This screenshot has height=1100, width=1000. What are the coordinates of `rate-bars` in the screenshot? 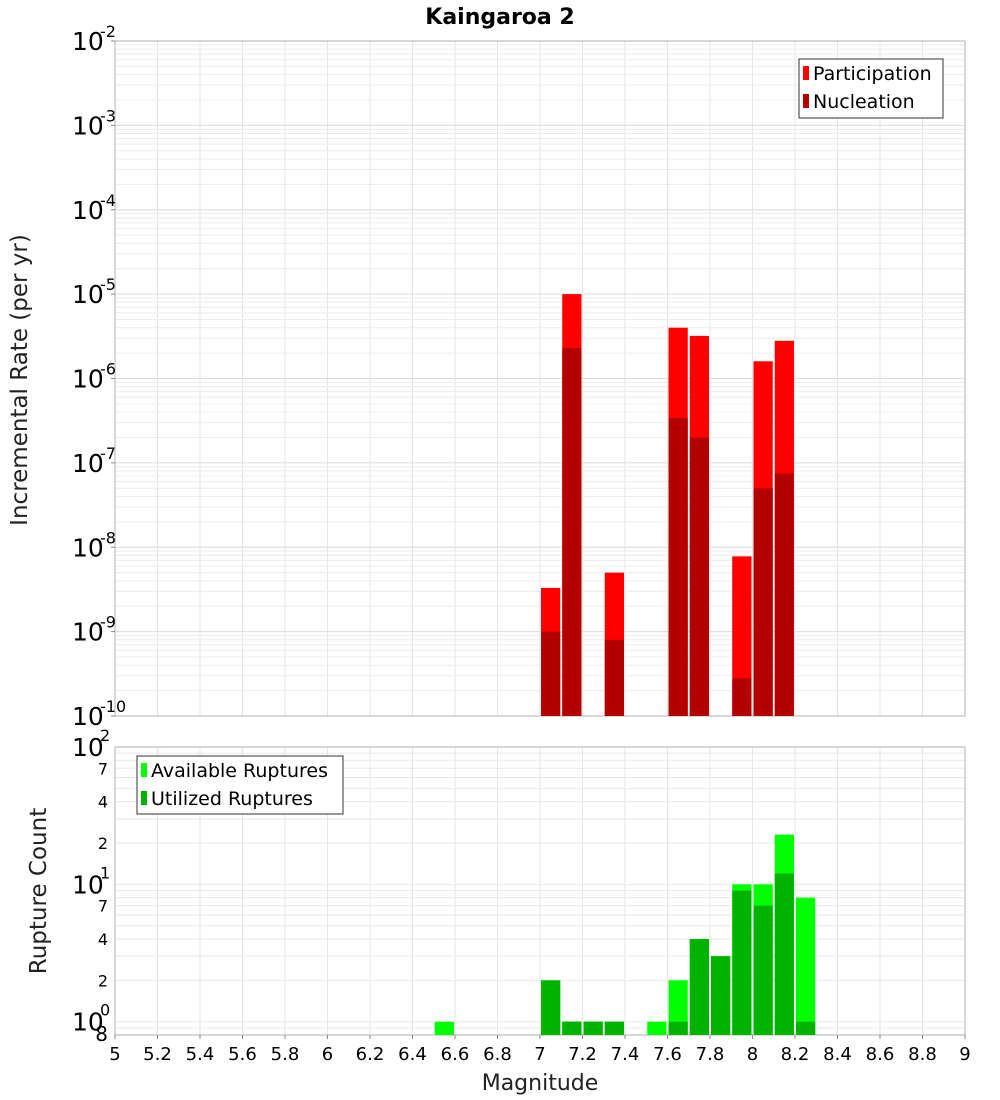 It's located at (667, 505).